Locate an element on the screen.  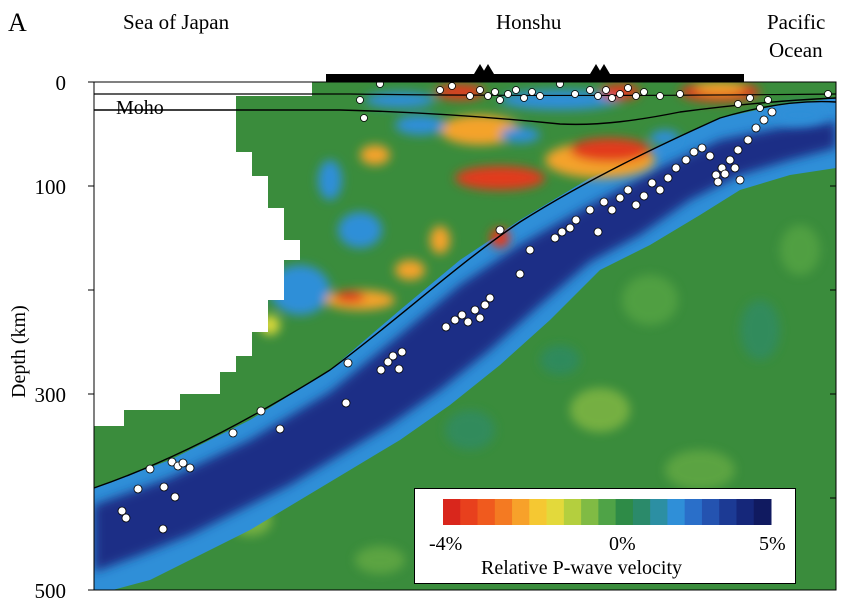
panel-label: A is located at coordinates (17, 22).